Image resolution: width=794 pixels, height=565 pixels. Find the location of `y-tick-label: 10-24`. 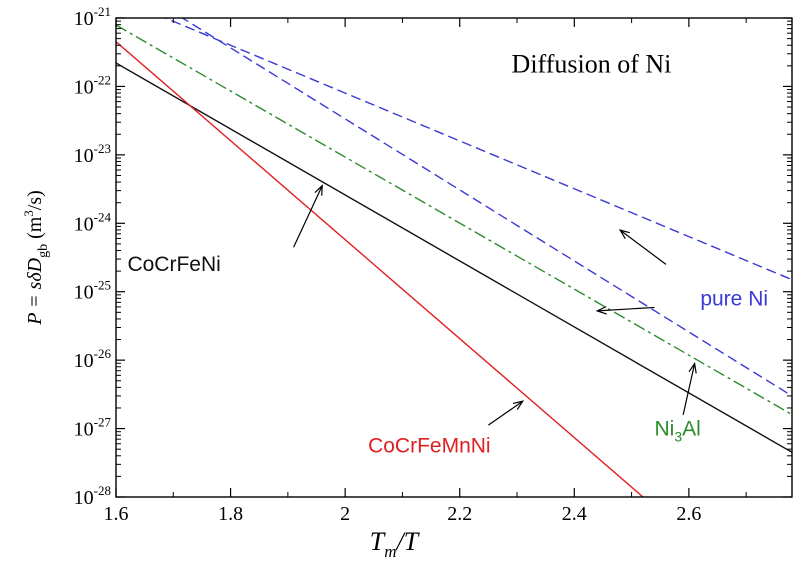

y-tick-label: 10-24 is located at coordinates (93, 222).